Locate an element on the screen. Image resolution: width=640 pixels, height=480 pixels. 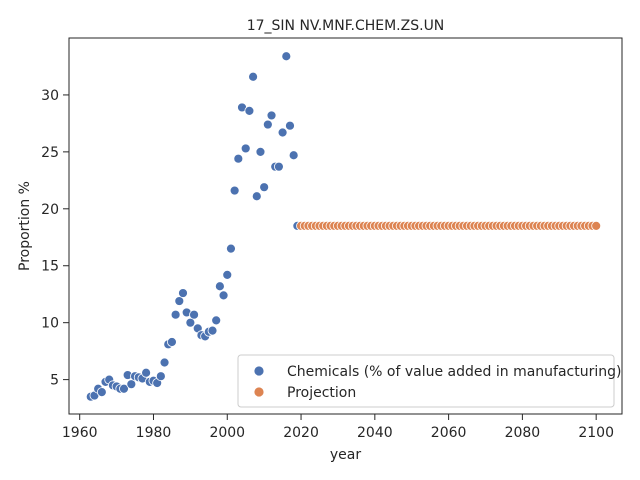
y-tick-label: 5 is located at coordinates (54, 381).